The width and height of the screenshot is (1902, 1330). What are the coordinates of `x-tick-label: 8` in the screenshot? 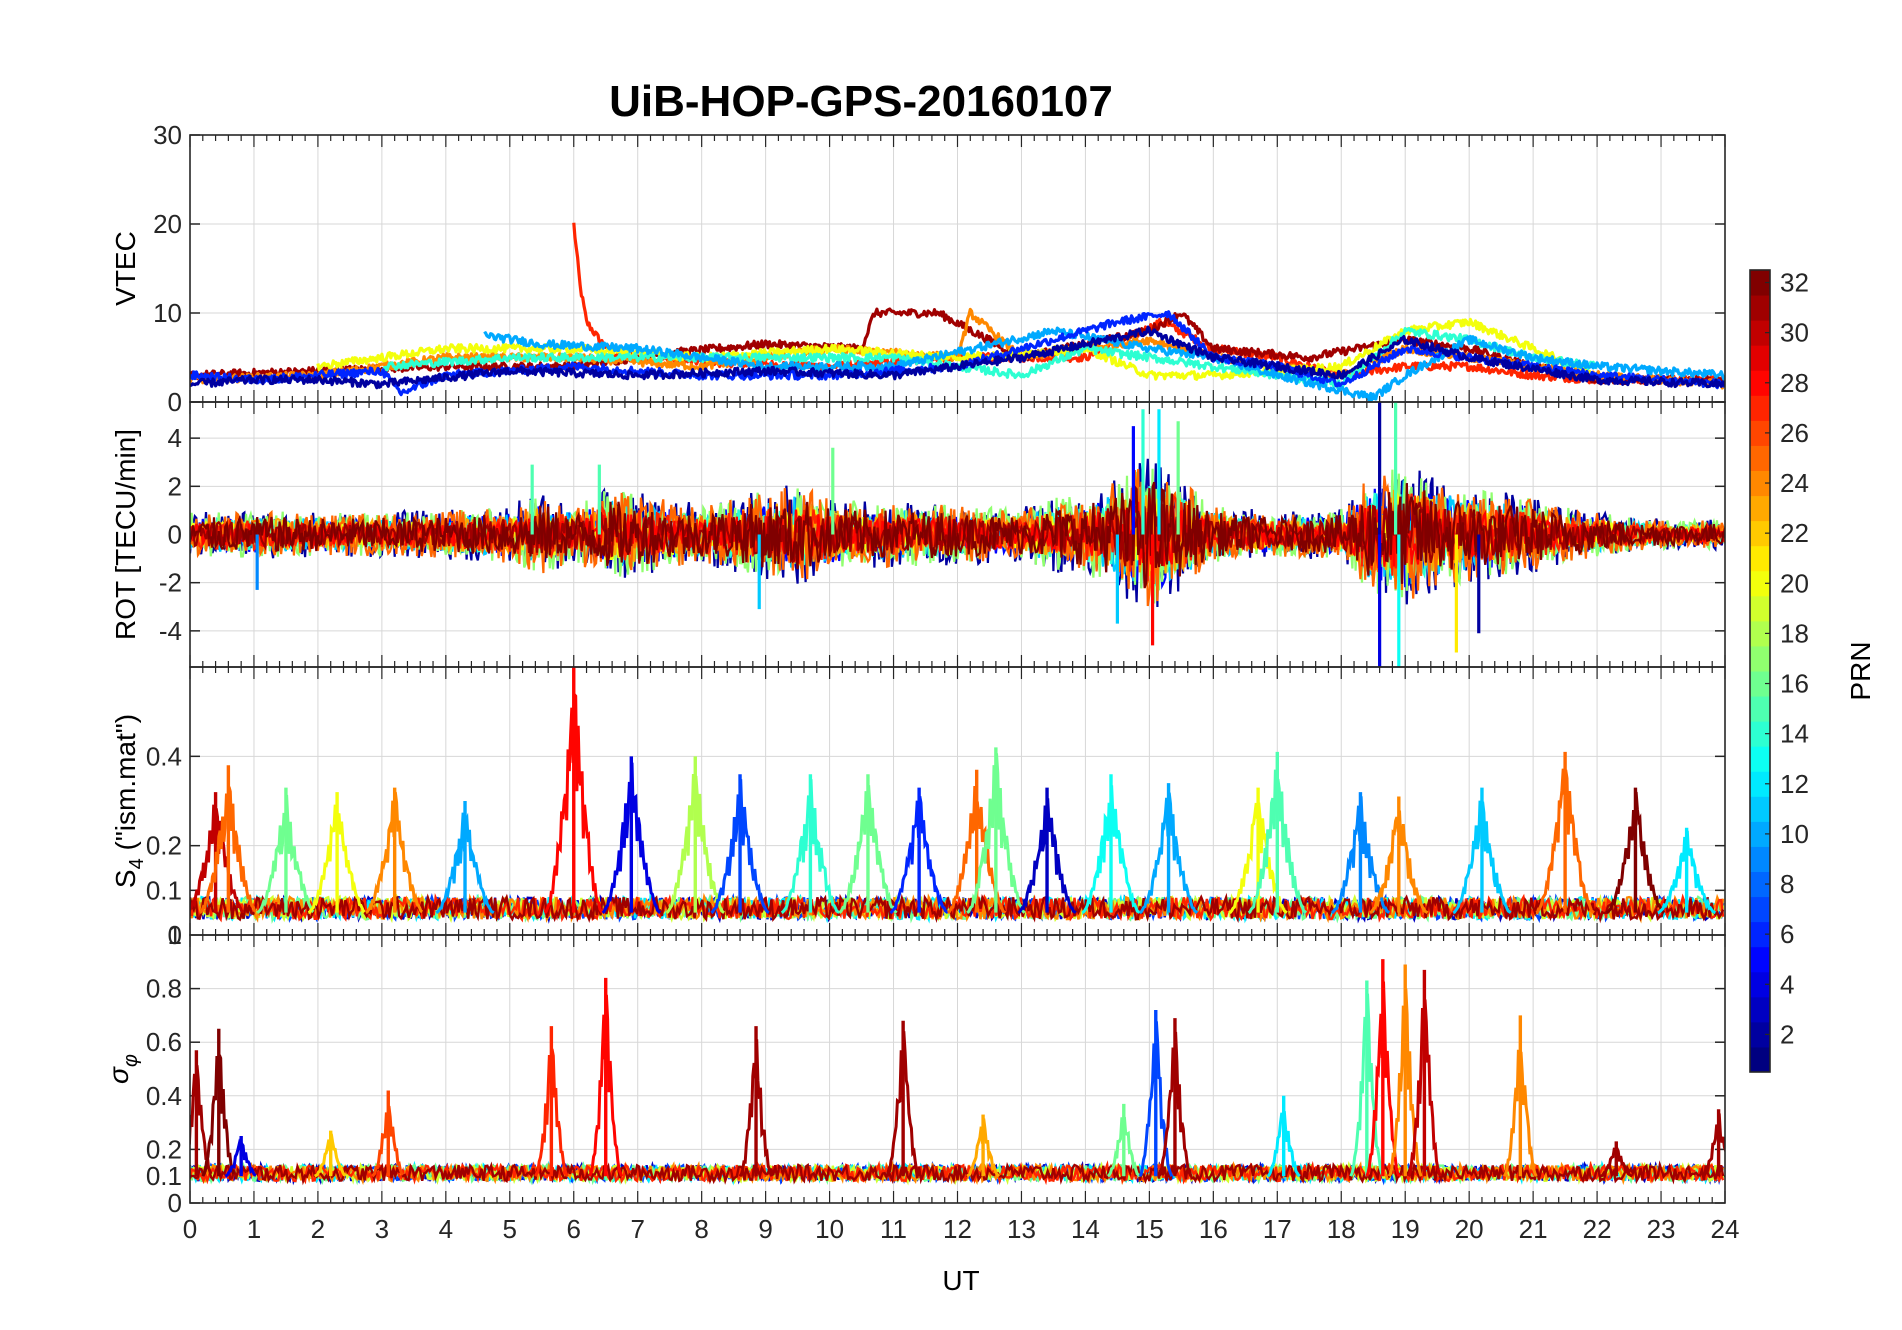 It's located at (701, 1229).